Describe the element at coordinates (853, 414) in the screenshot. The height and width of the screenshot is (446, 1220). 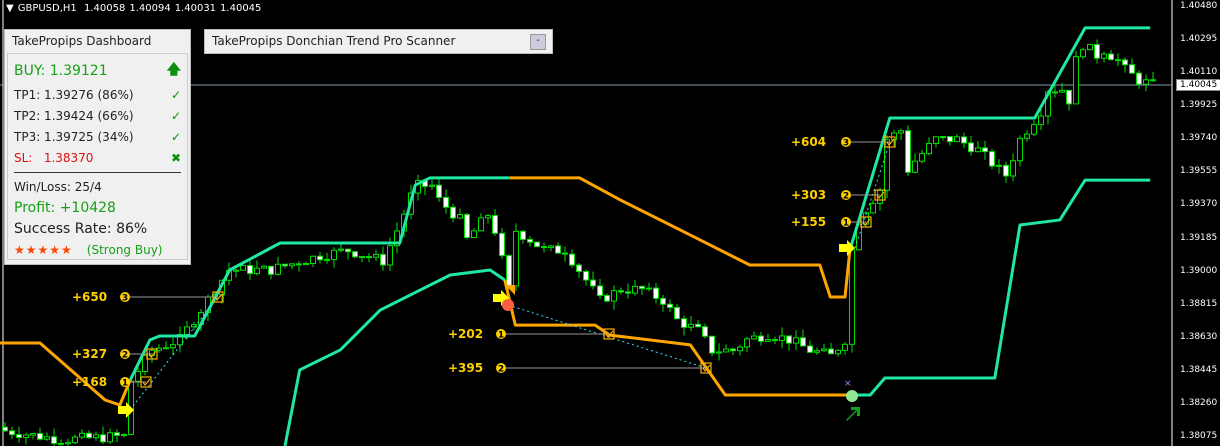
I see `buy-arrow-icon` at that location.